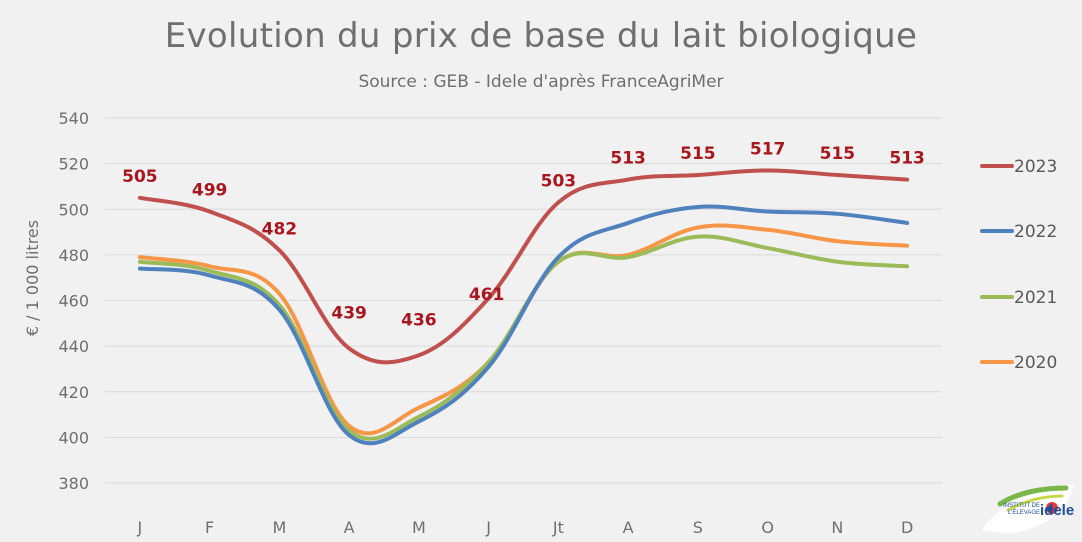  What do you see at coordinates (1057, 510) in the screenshot?
I see `logo-text: idele` at bounding box center [1057, 510].